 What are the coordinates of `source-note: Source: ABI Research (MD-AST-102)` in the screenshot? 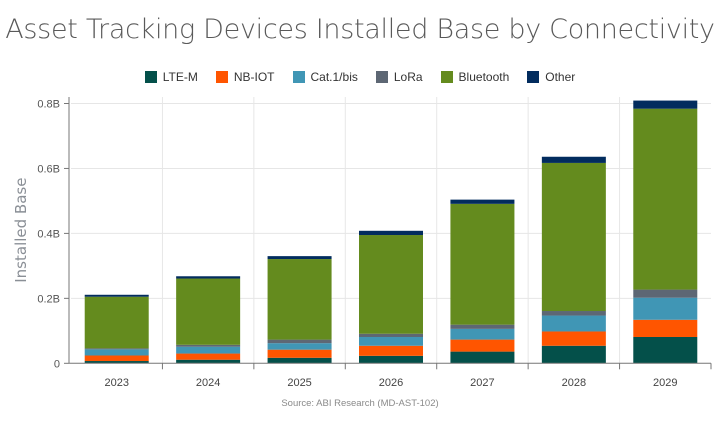 It's located at (360, 403).